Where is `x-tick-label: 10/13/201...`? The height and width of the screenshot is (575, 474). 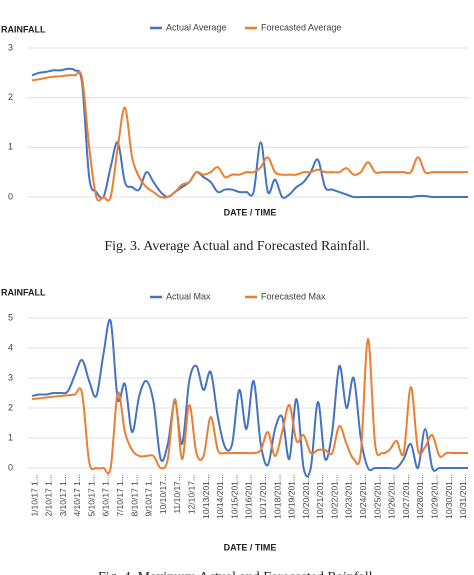 x-tick-label: 10/13/201... is located at coordinates (206, 496).